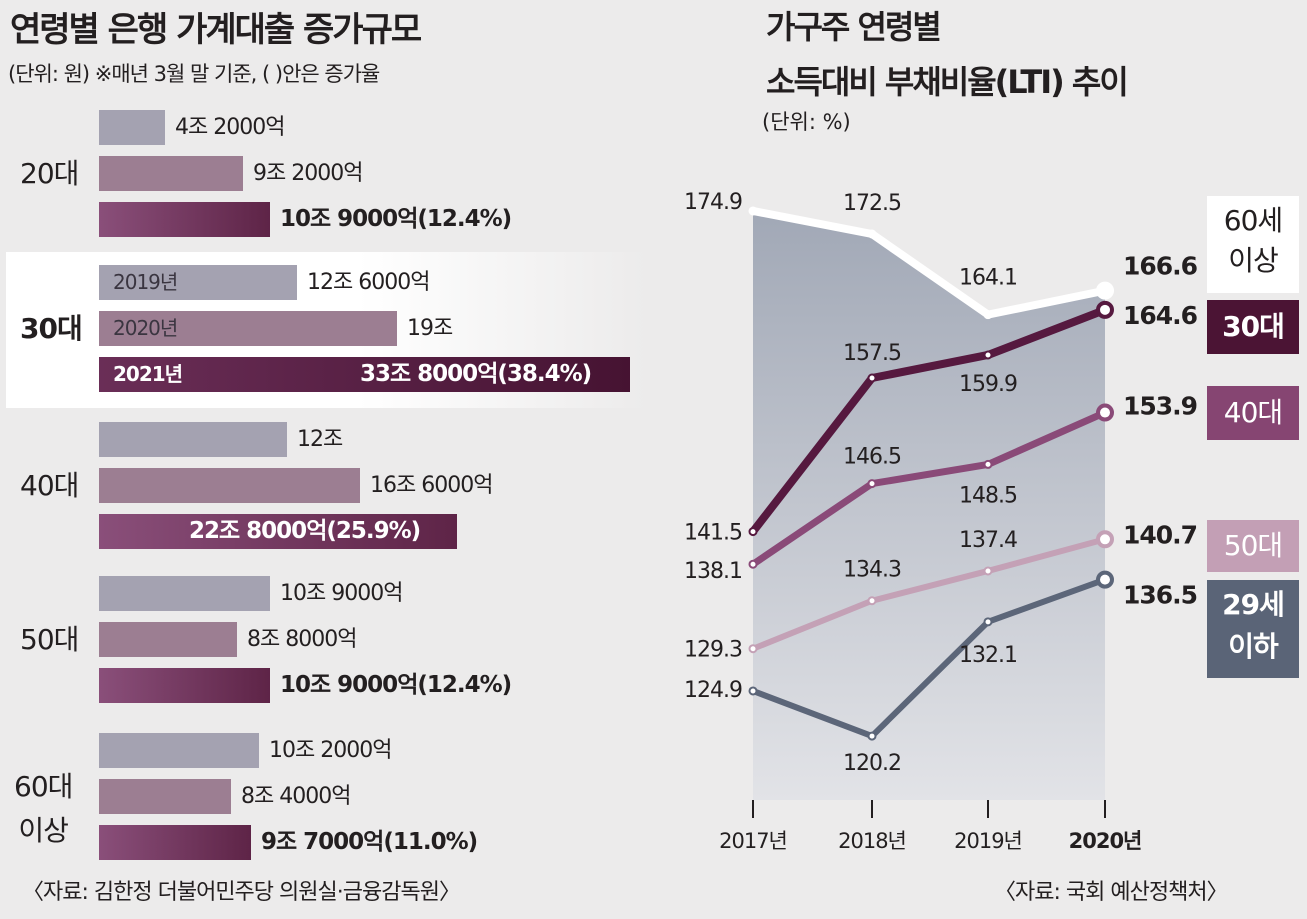 The width and height of the screenshot is (1307, 919). What do you see at coordinates (1160, 315) in the screenshot?
I see `value-label: 164.6` at bounding box center [1160, 315].